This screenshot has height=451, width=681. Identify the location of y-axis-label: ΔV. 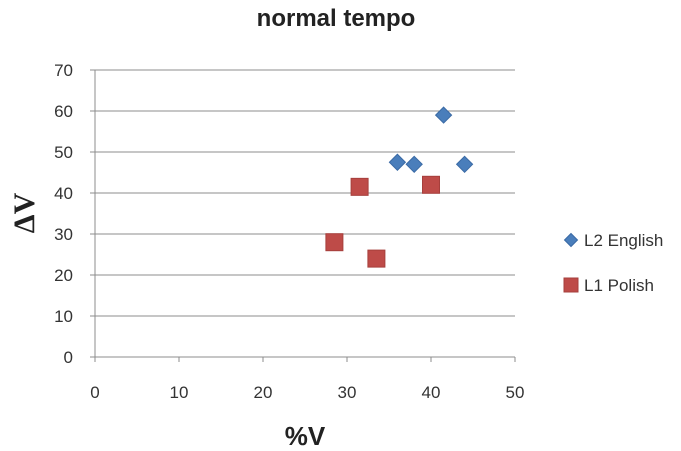
(24, 212).